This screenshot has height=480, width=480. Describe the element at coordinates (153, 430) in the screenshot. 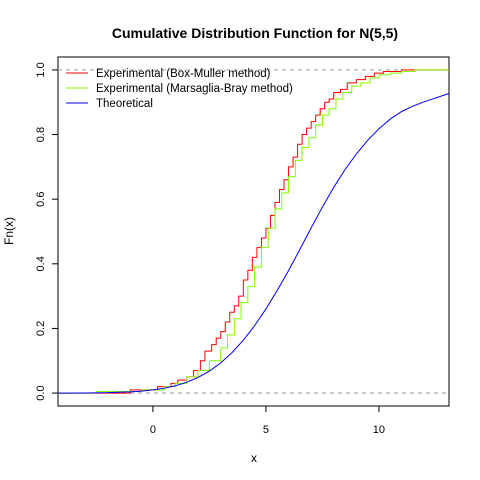

I see `x-tick-label-0: 0` at that location.